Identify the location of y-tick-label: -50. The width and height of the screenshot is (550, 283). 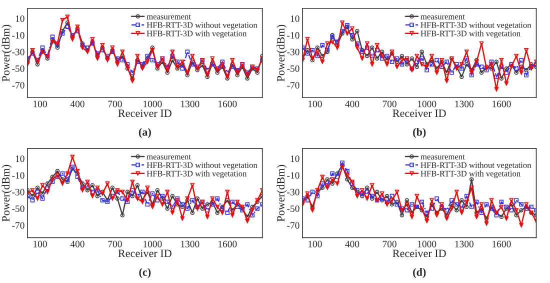
(18, 68).